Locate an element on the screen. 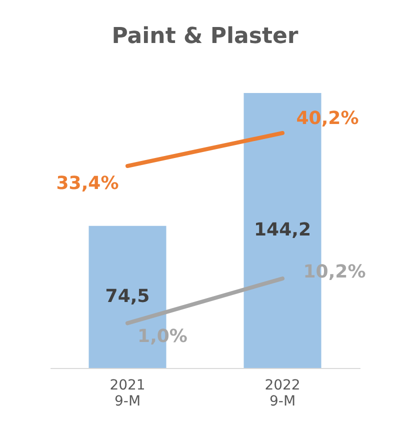  chart-title: Paint & Plaster is located at coordinates (205, 36).